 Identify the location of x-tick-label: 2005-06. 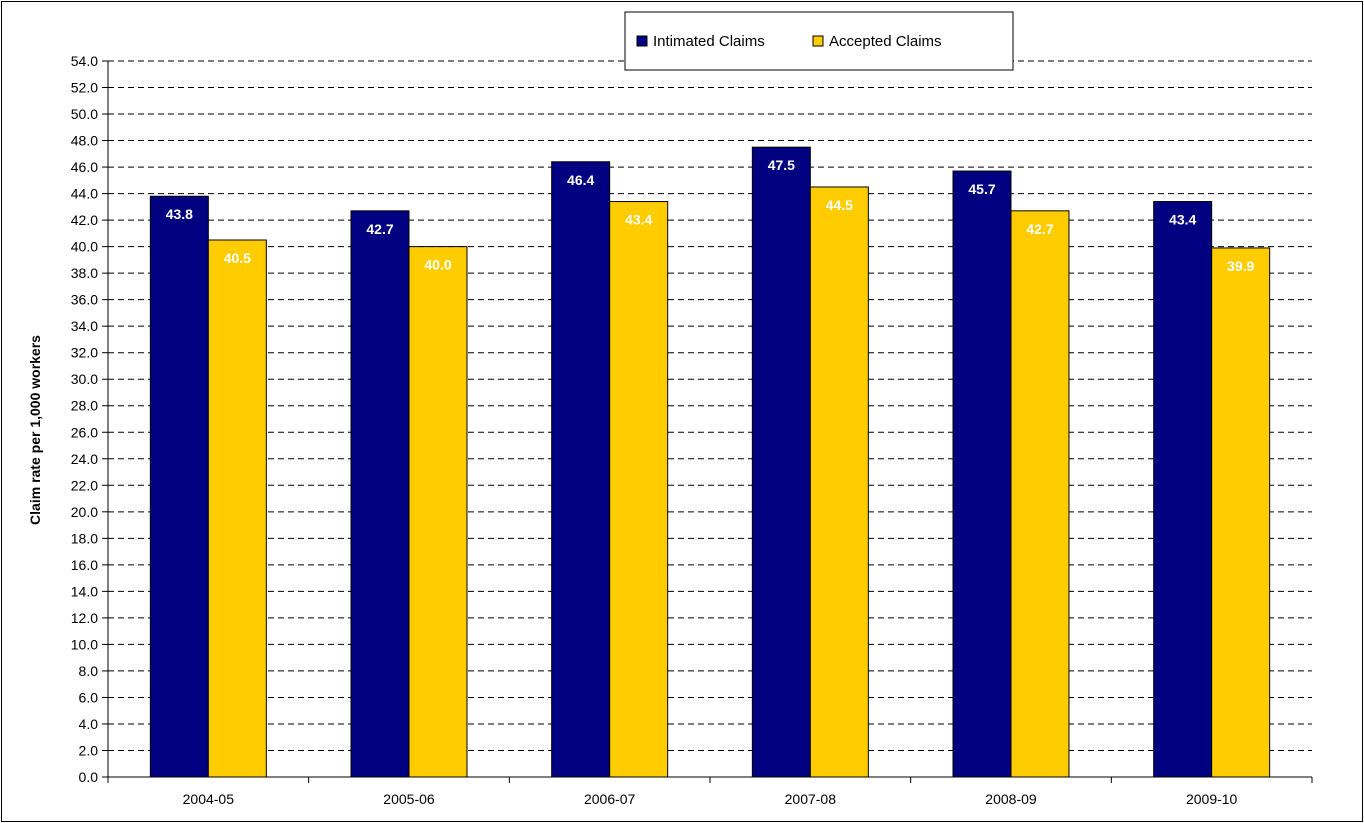
(409, 799).